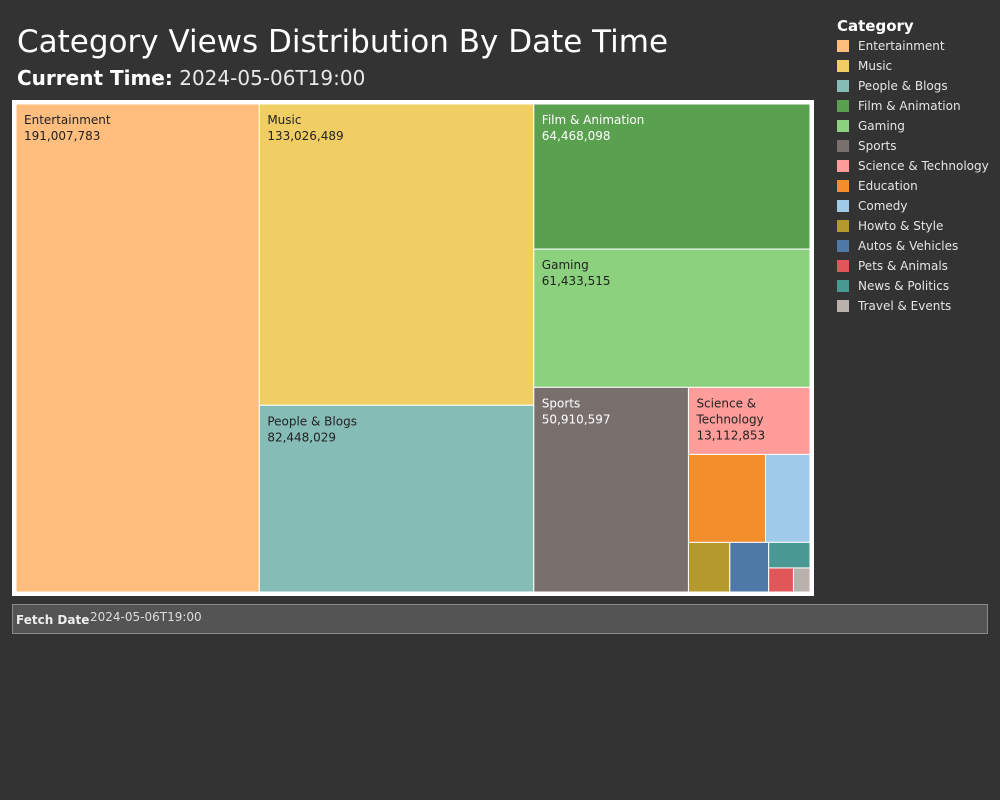 The height and width of the screenshot is (800, 1000). Describe the element at coordinates (62, 136) in the screenshot. I see `tile-value-label: 191,007,783` at that location.